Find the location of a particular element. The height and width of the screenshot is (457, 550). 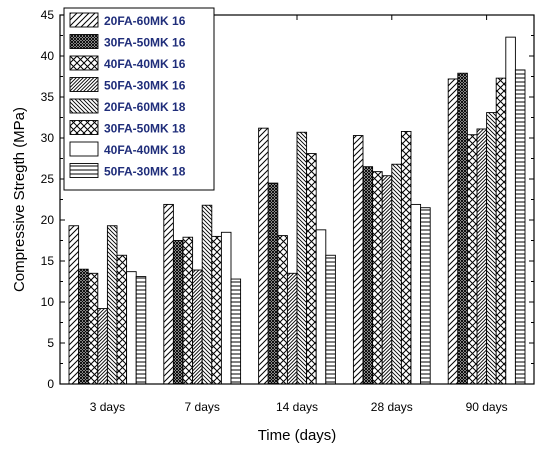

bar-50fa-30mk-18-7-days is located at coordinates (236, 331).